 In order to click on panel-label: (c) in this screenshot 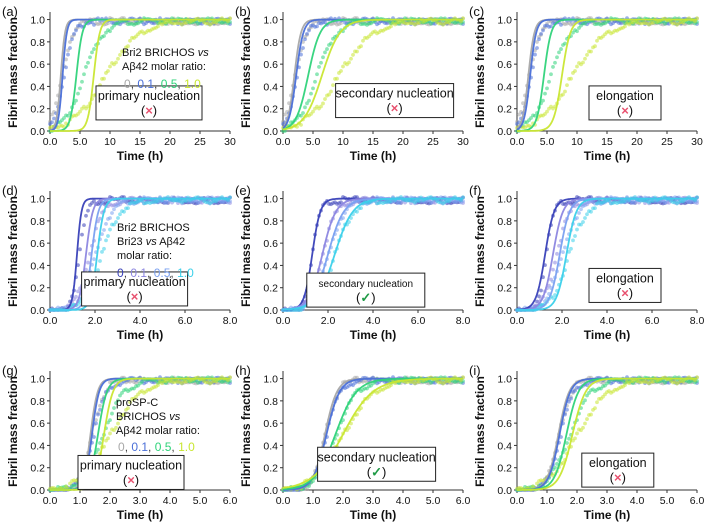, I will do `click(476, 11)`.